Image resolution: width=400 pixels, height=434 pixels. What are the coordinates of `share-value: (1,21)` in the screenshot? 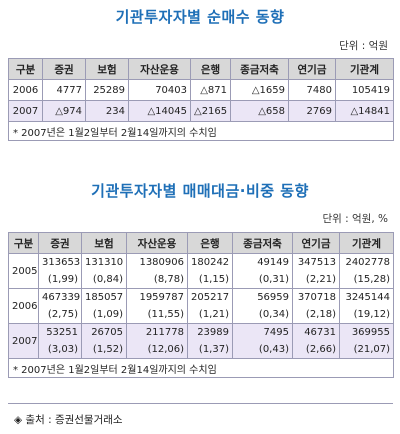 It's located at (213, 314).